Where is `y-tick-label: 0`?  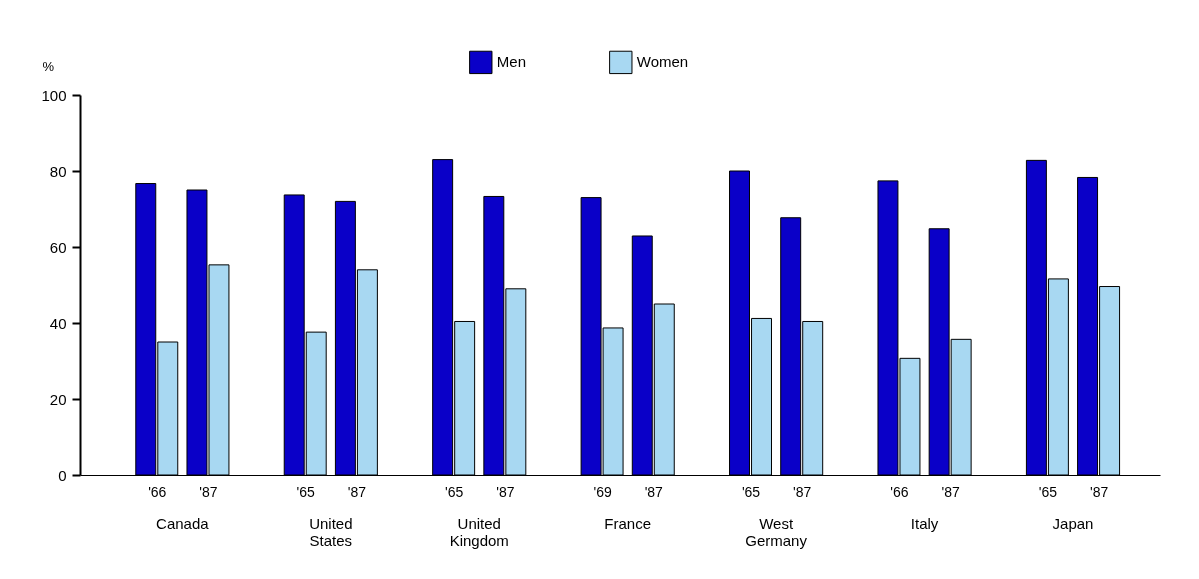
y-tick-label: 0 is located at coordinates (62, 475).